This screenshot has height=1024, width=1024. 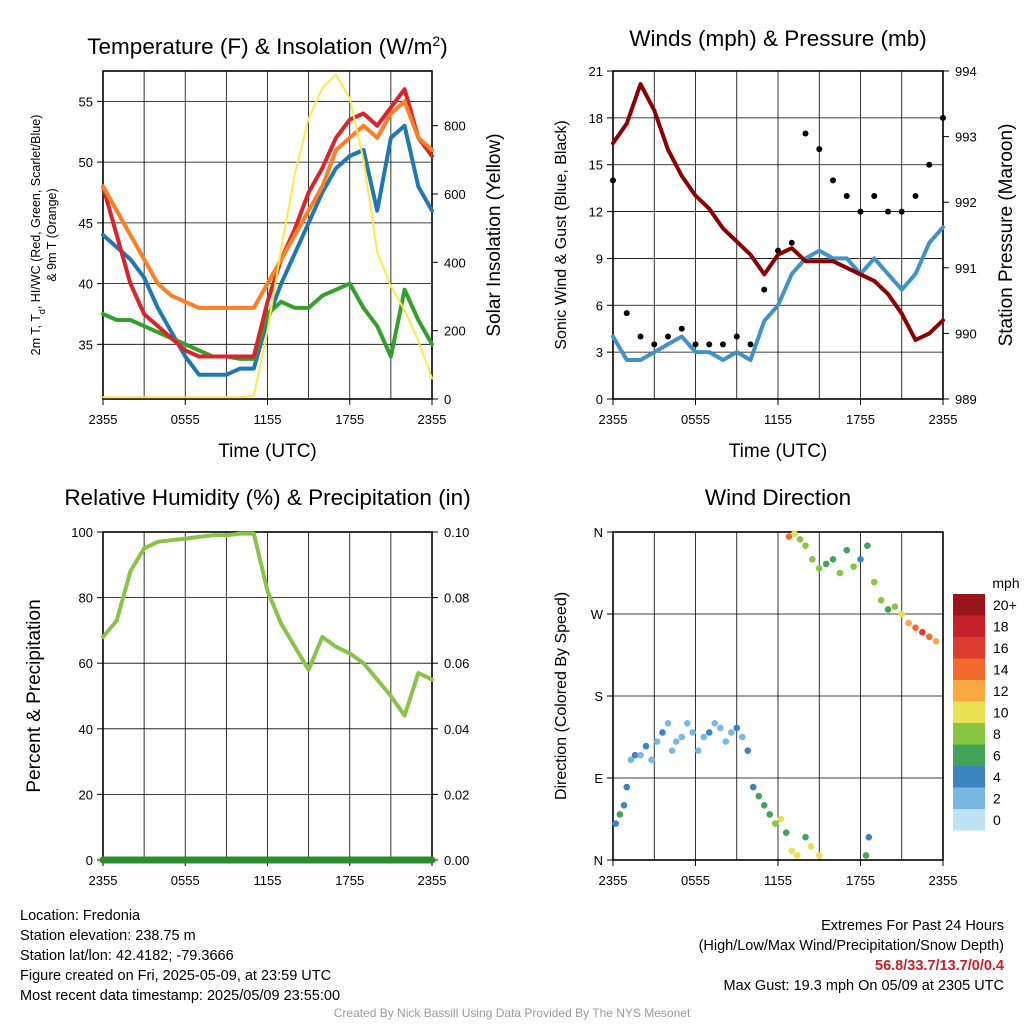 What do you see at coordinates (599, 305) in the screenshot?
I see `y-tick-label: 6` at bounding box center [599, 305].